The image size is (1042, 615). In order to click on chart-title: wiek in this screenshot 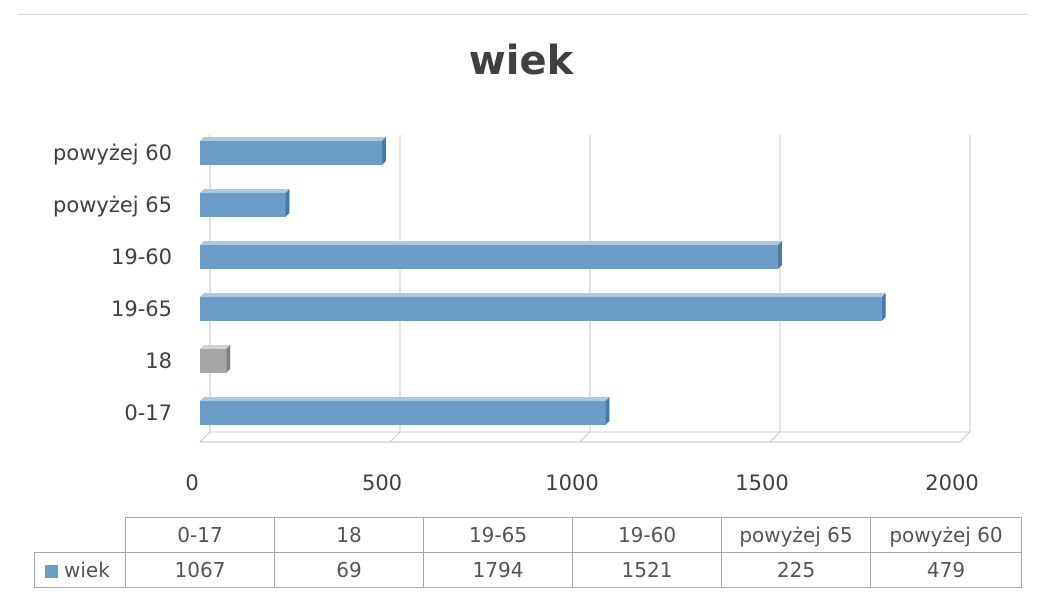, I will do `click(521, 61)`.